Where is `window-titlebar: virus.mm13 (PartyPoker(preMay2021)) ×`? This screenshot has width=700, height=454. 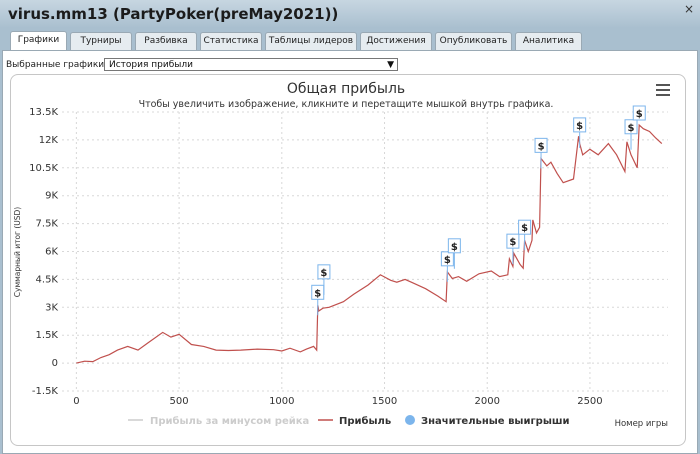
window-titlebar: virus.mm13 (PartyPoker(preMay2021)) × is located at coordinates (350, 14).